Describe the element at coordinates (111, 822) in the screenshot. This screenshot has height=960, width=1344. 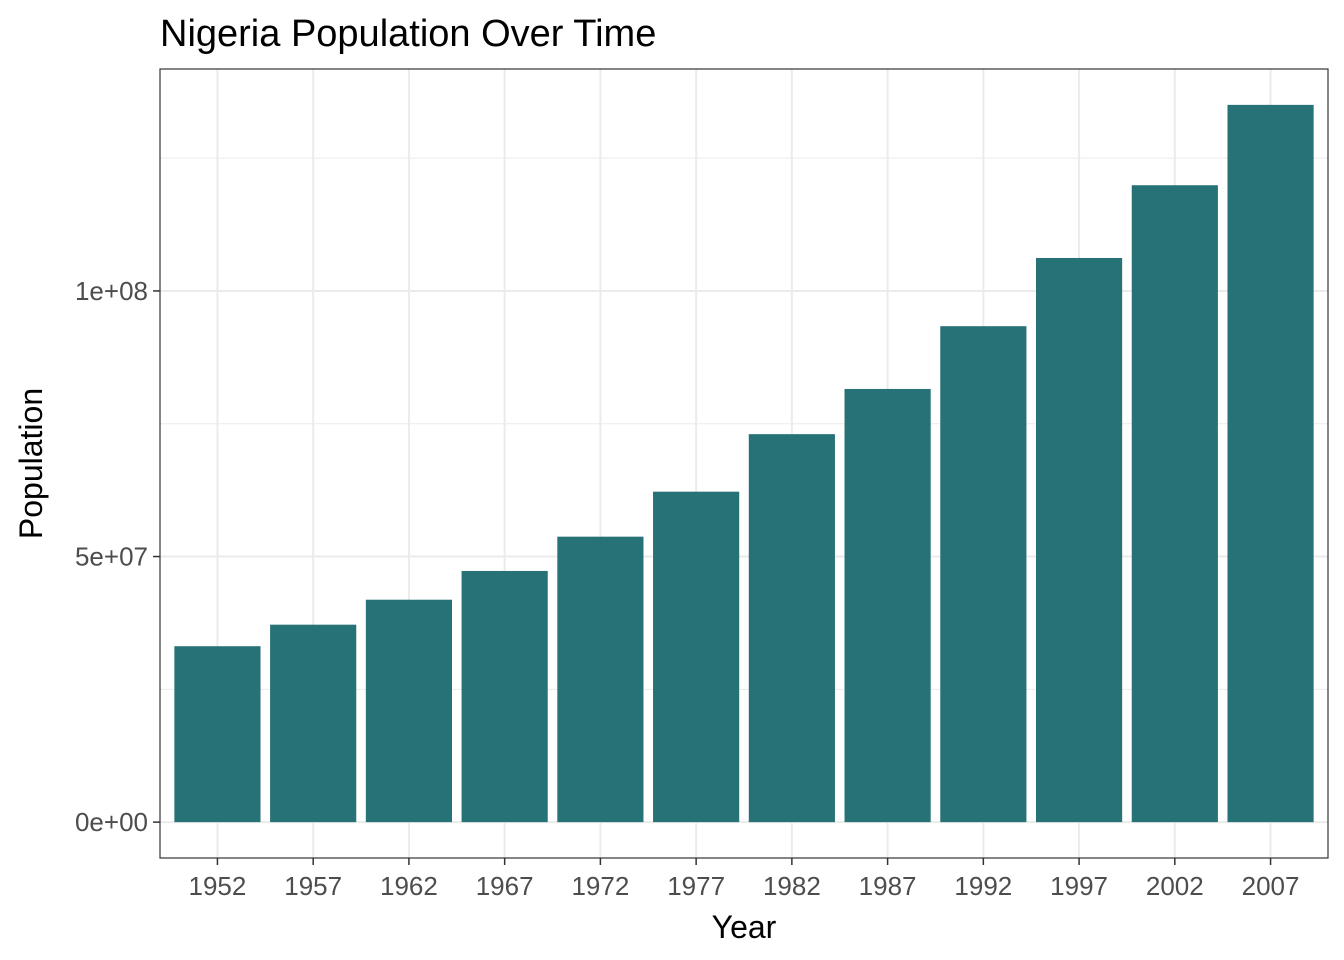
I see `y-tick-label: 0e+00` at that location.